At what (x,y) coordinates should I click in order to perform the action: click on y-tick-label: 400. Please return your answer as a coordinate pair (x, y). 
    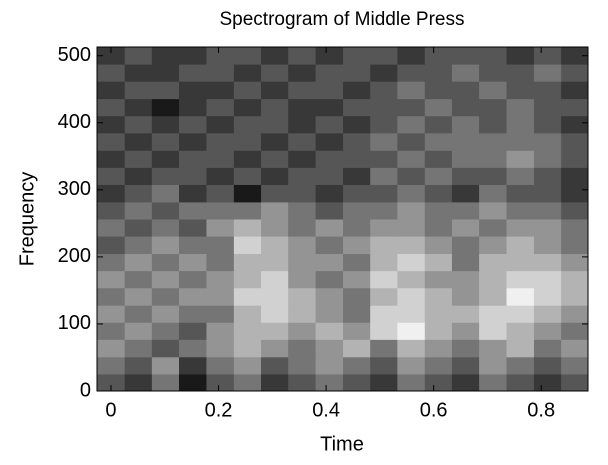
    Looking at the image, I should click on (74, 122).